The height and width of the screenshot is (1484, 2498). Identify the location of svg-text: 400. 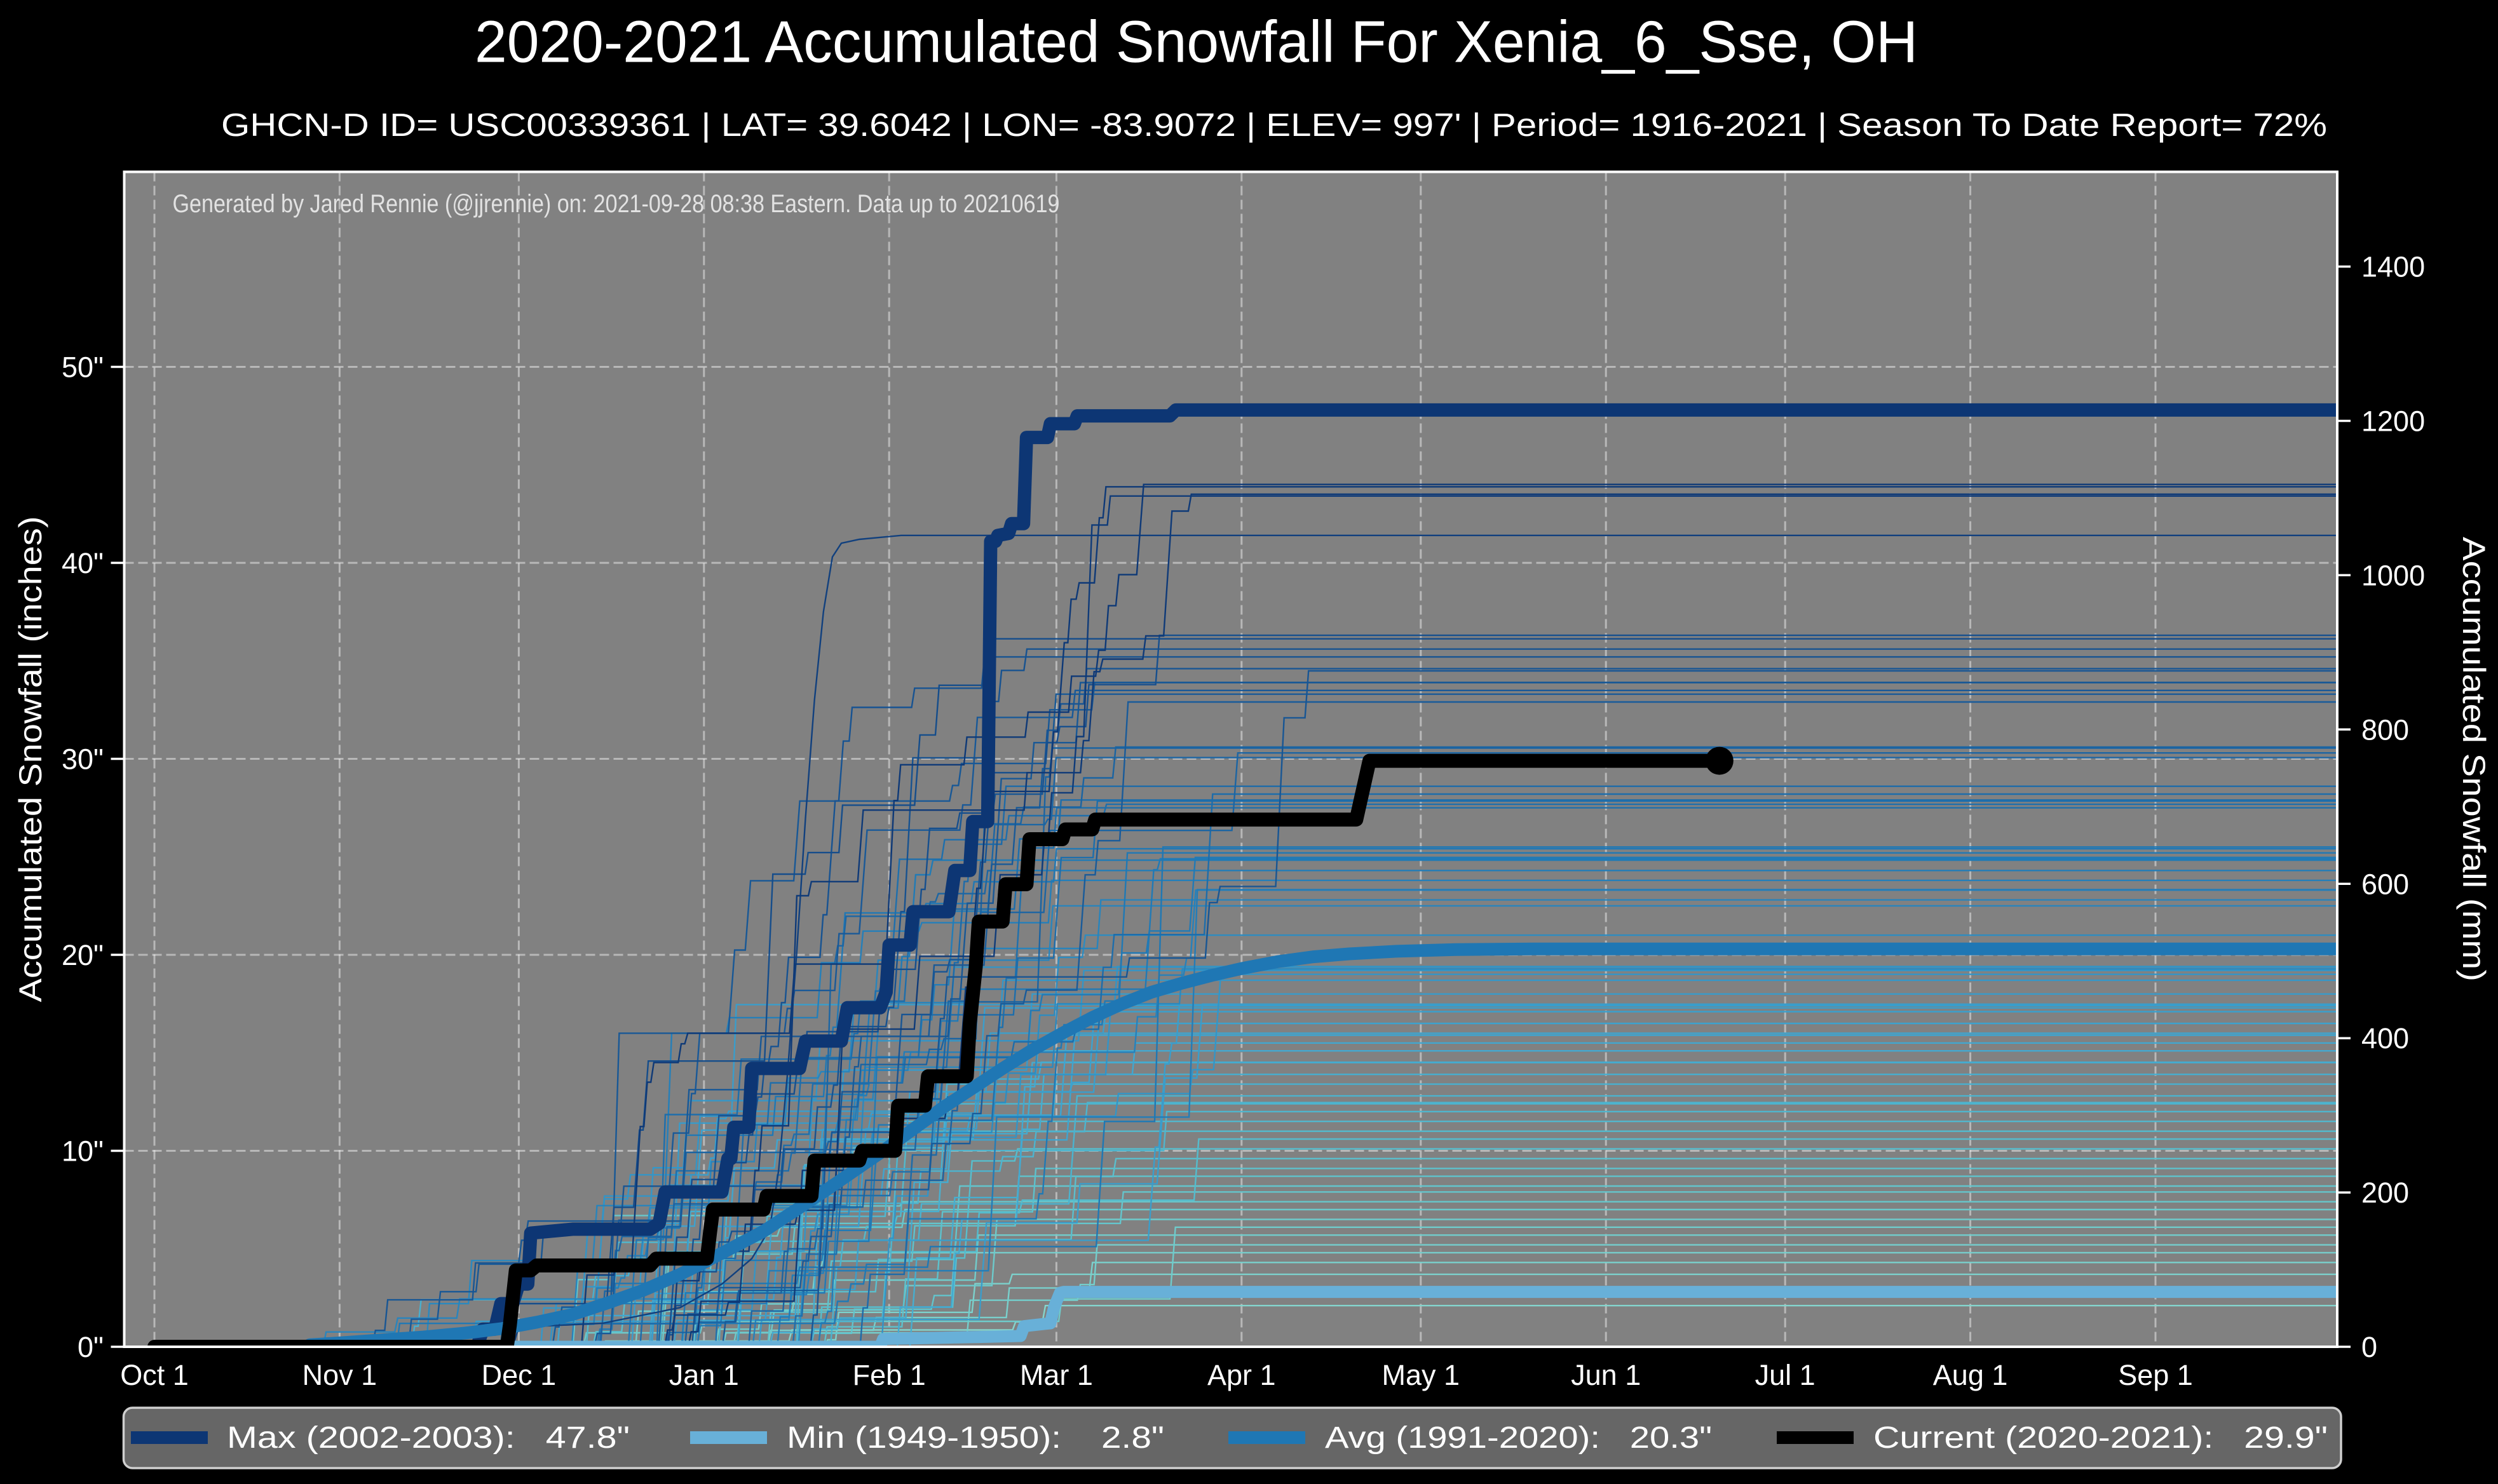
(2385, 1038).